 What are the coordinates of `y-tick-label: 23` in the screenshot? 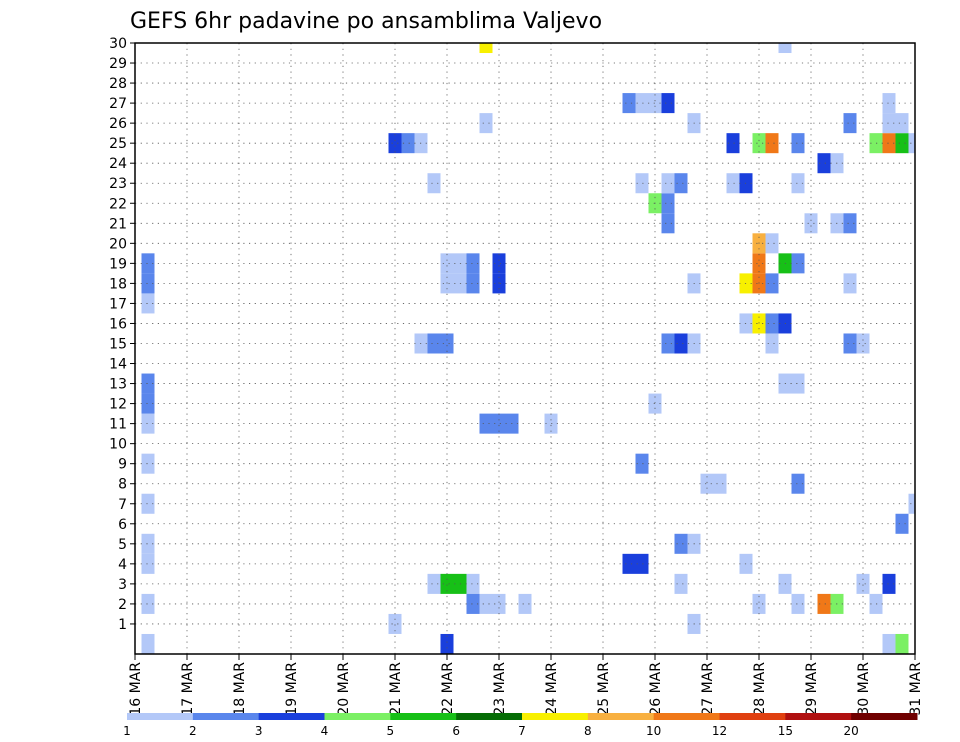 It's located at (118, 184).